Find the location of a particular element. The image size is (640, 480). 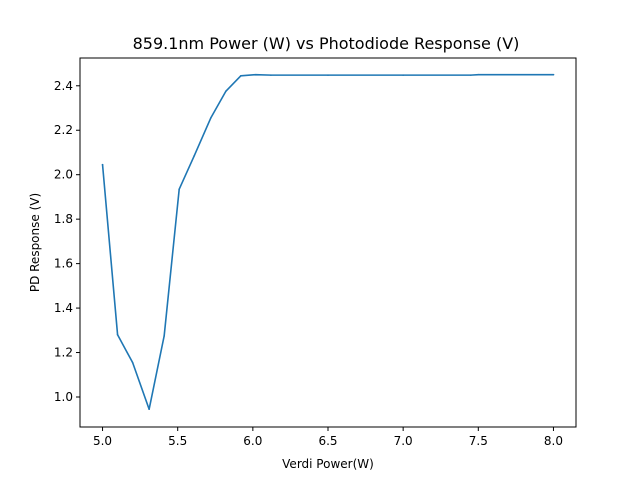

y-tick-label: 1.6 is located at coordinates (63, 264).